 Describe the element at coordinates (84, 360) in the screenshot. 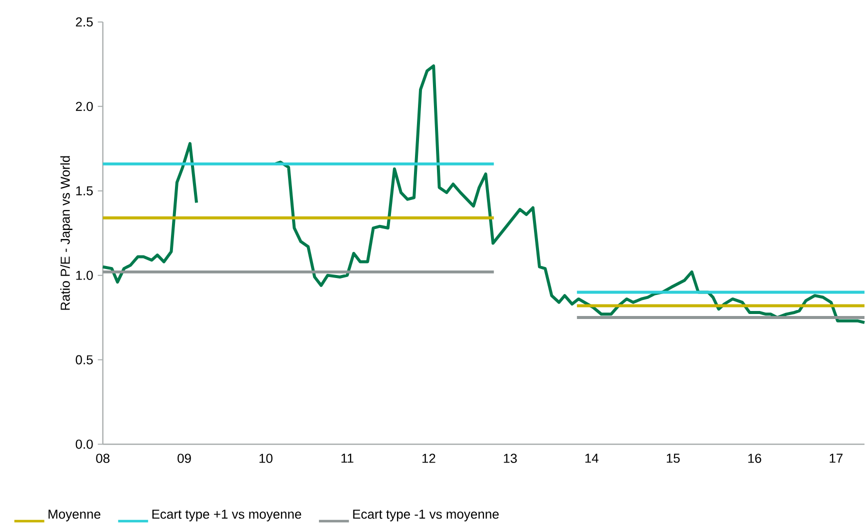

I see `y-tick-label: 0.5` at that location.